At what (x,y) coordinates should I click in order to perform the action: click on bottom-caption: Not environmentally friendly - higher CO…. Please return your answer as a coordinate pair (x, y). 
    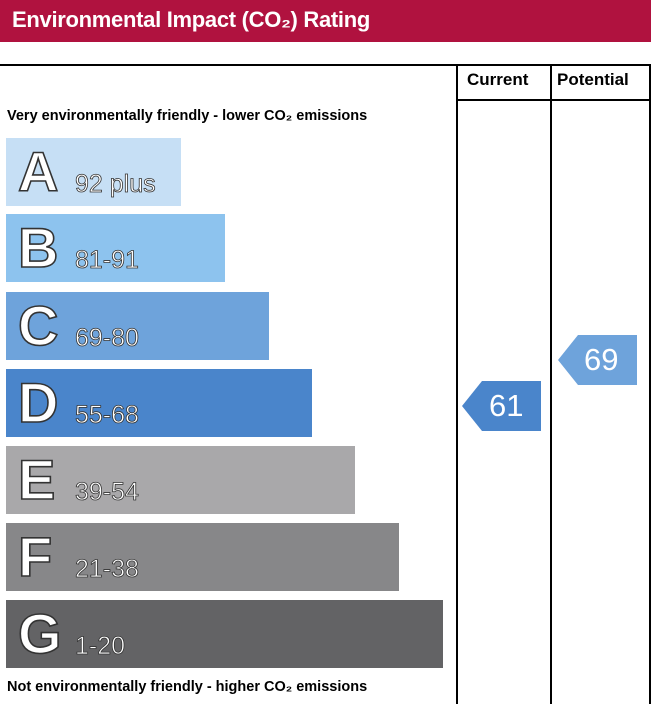
    Looking at the image, I should click on (187, 687).